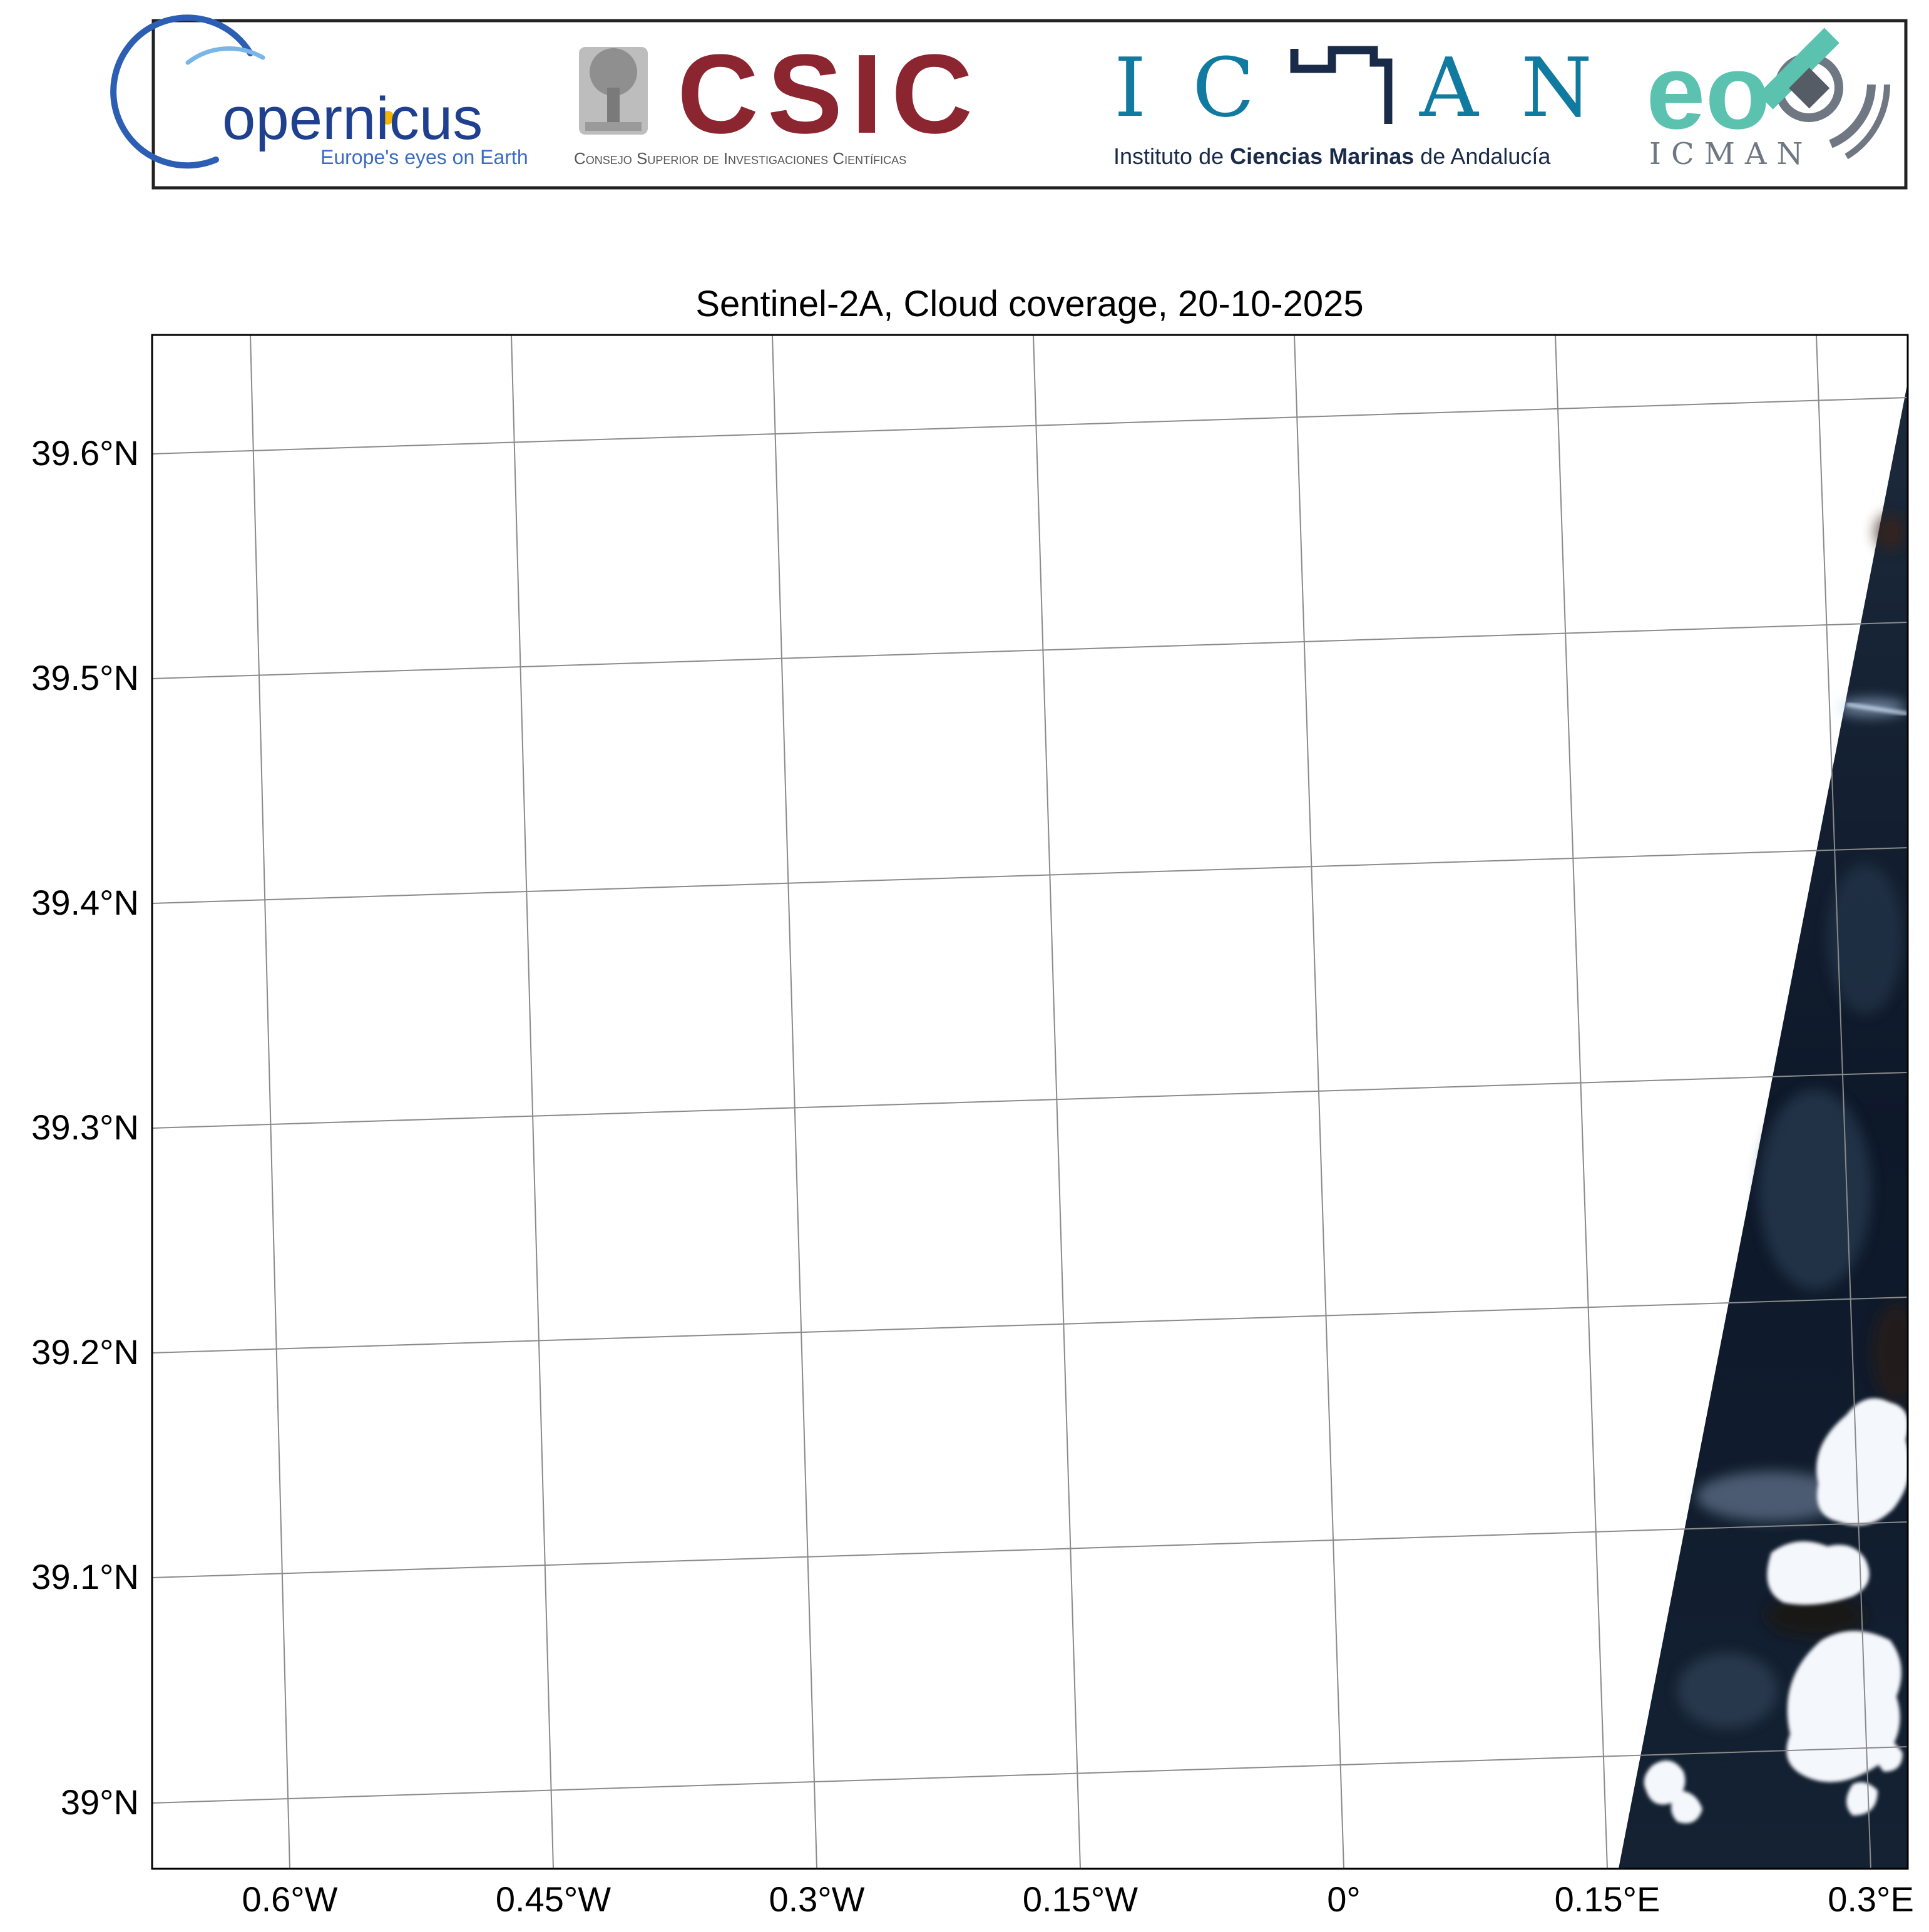 This screenshot has width=1929, height=1932. I want to click on eo-subtitle: ICMAN, so click(1731, 154).